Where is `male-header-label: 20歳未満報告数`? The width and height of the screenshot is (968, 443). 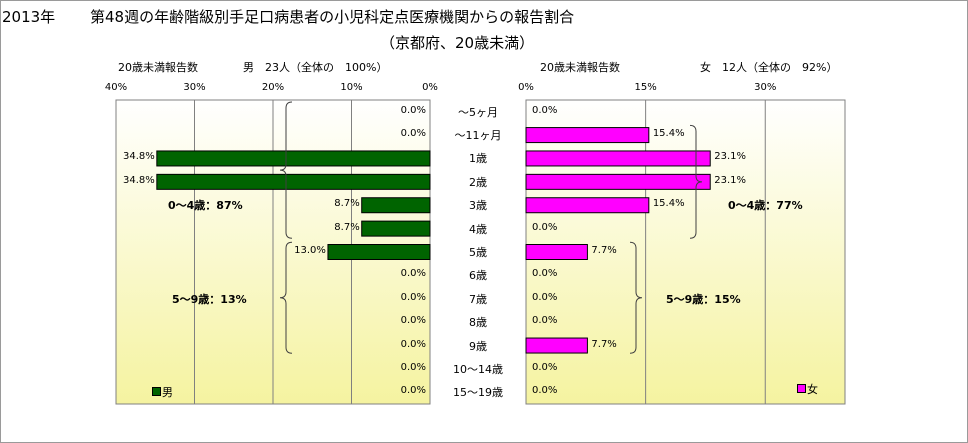
male-header-label: 20歳未満報告数 is located at coordinates (158, 67).